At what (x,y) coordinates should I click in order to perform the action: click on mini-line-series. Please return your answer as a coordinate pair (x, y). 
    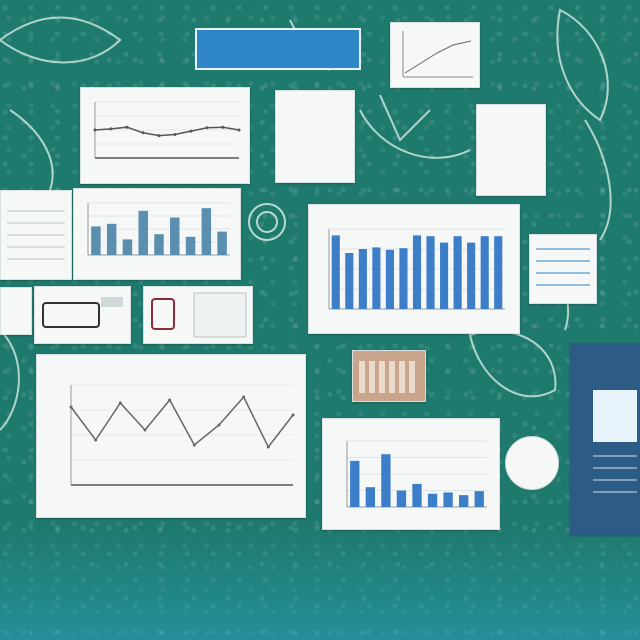
    Looking at the image, I should click on (438, 57).